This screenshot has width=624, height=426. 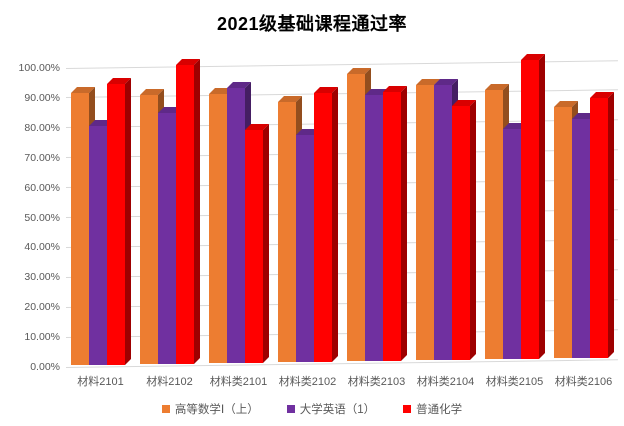 I want to click on y-axis-tick-label: 90.00%, so click(x=42, y=97).